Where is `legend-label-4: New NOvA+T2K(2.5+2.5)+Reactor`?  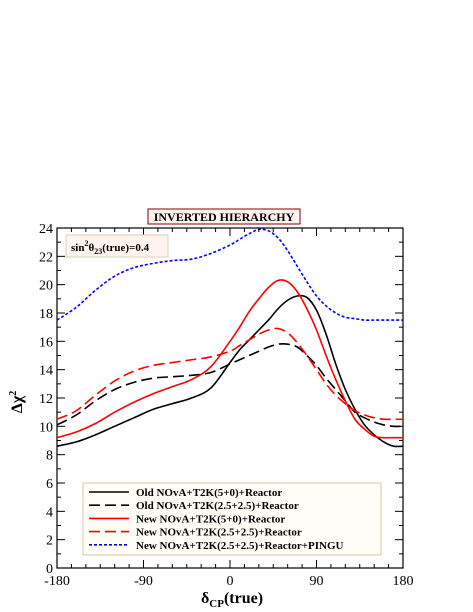 legend-label-4: New NOvA+T2K(2.5+2.5)+Reactor is located at coordinates (219, 533).